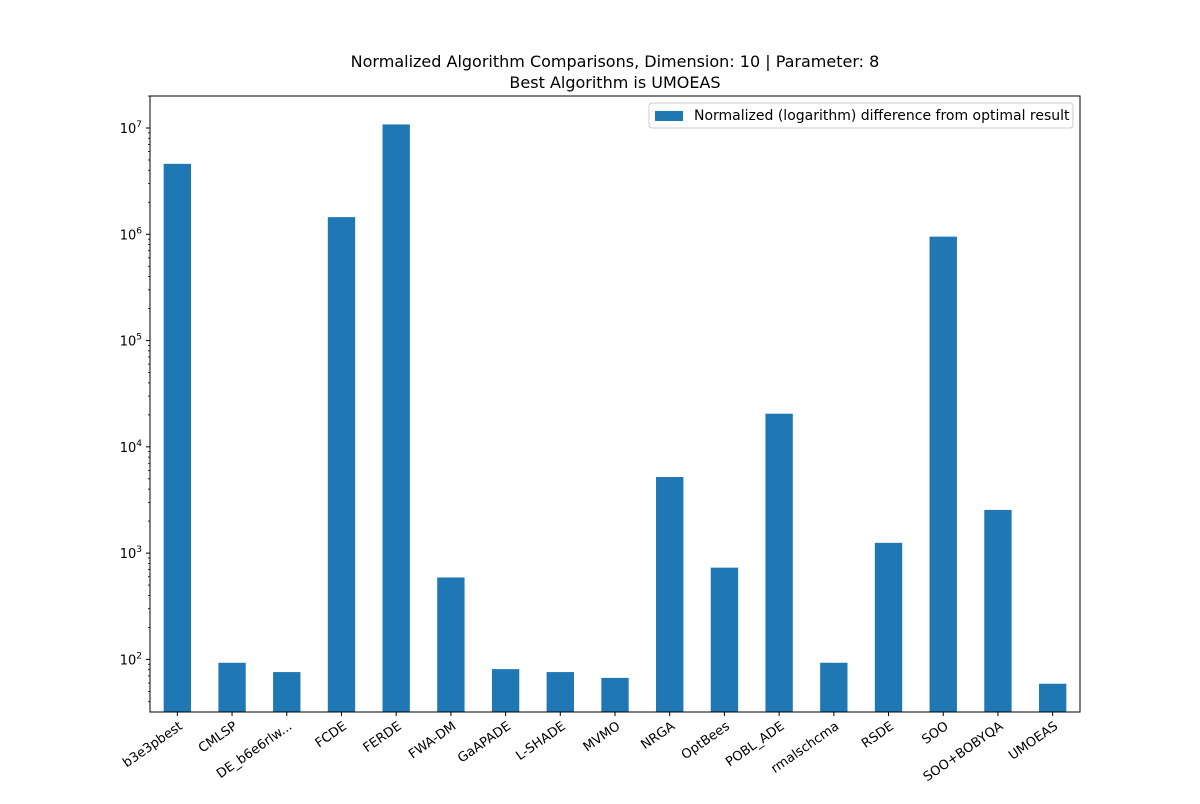  I want to click on y-tick-label: 10⁵, so click(131, 341).